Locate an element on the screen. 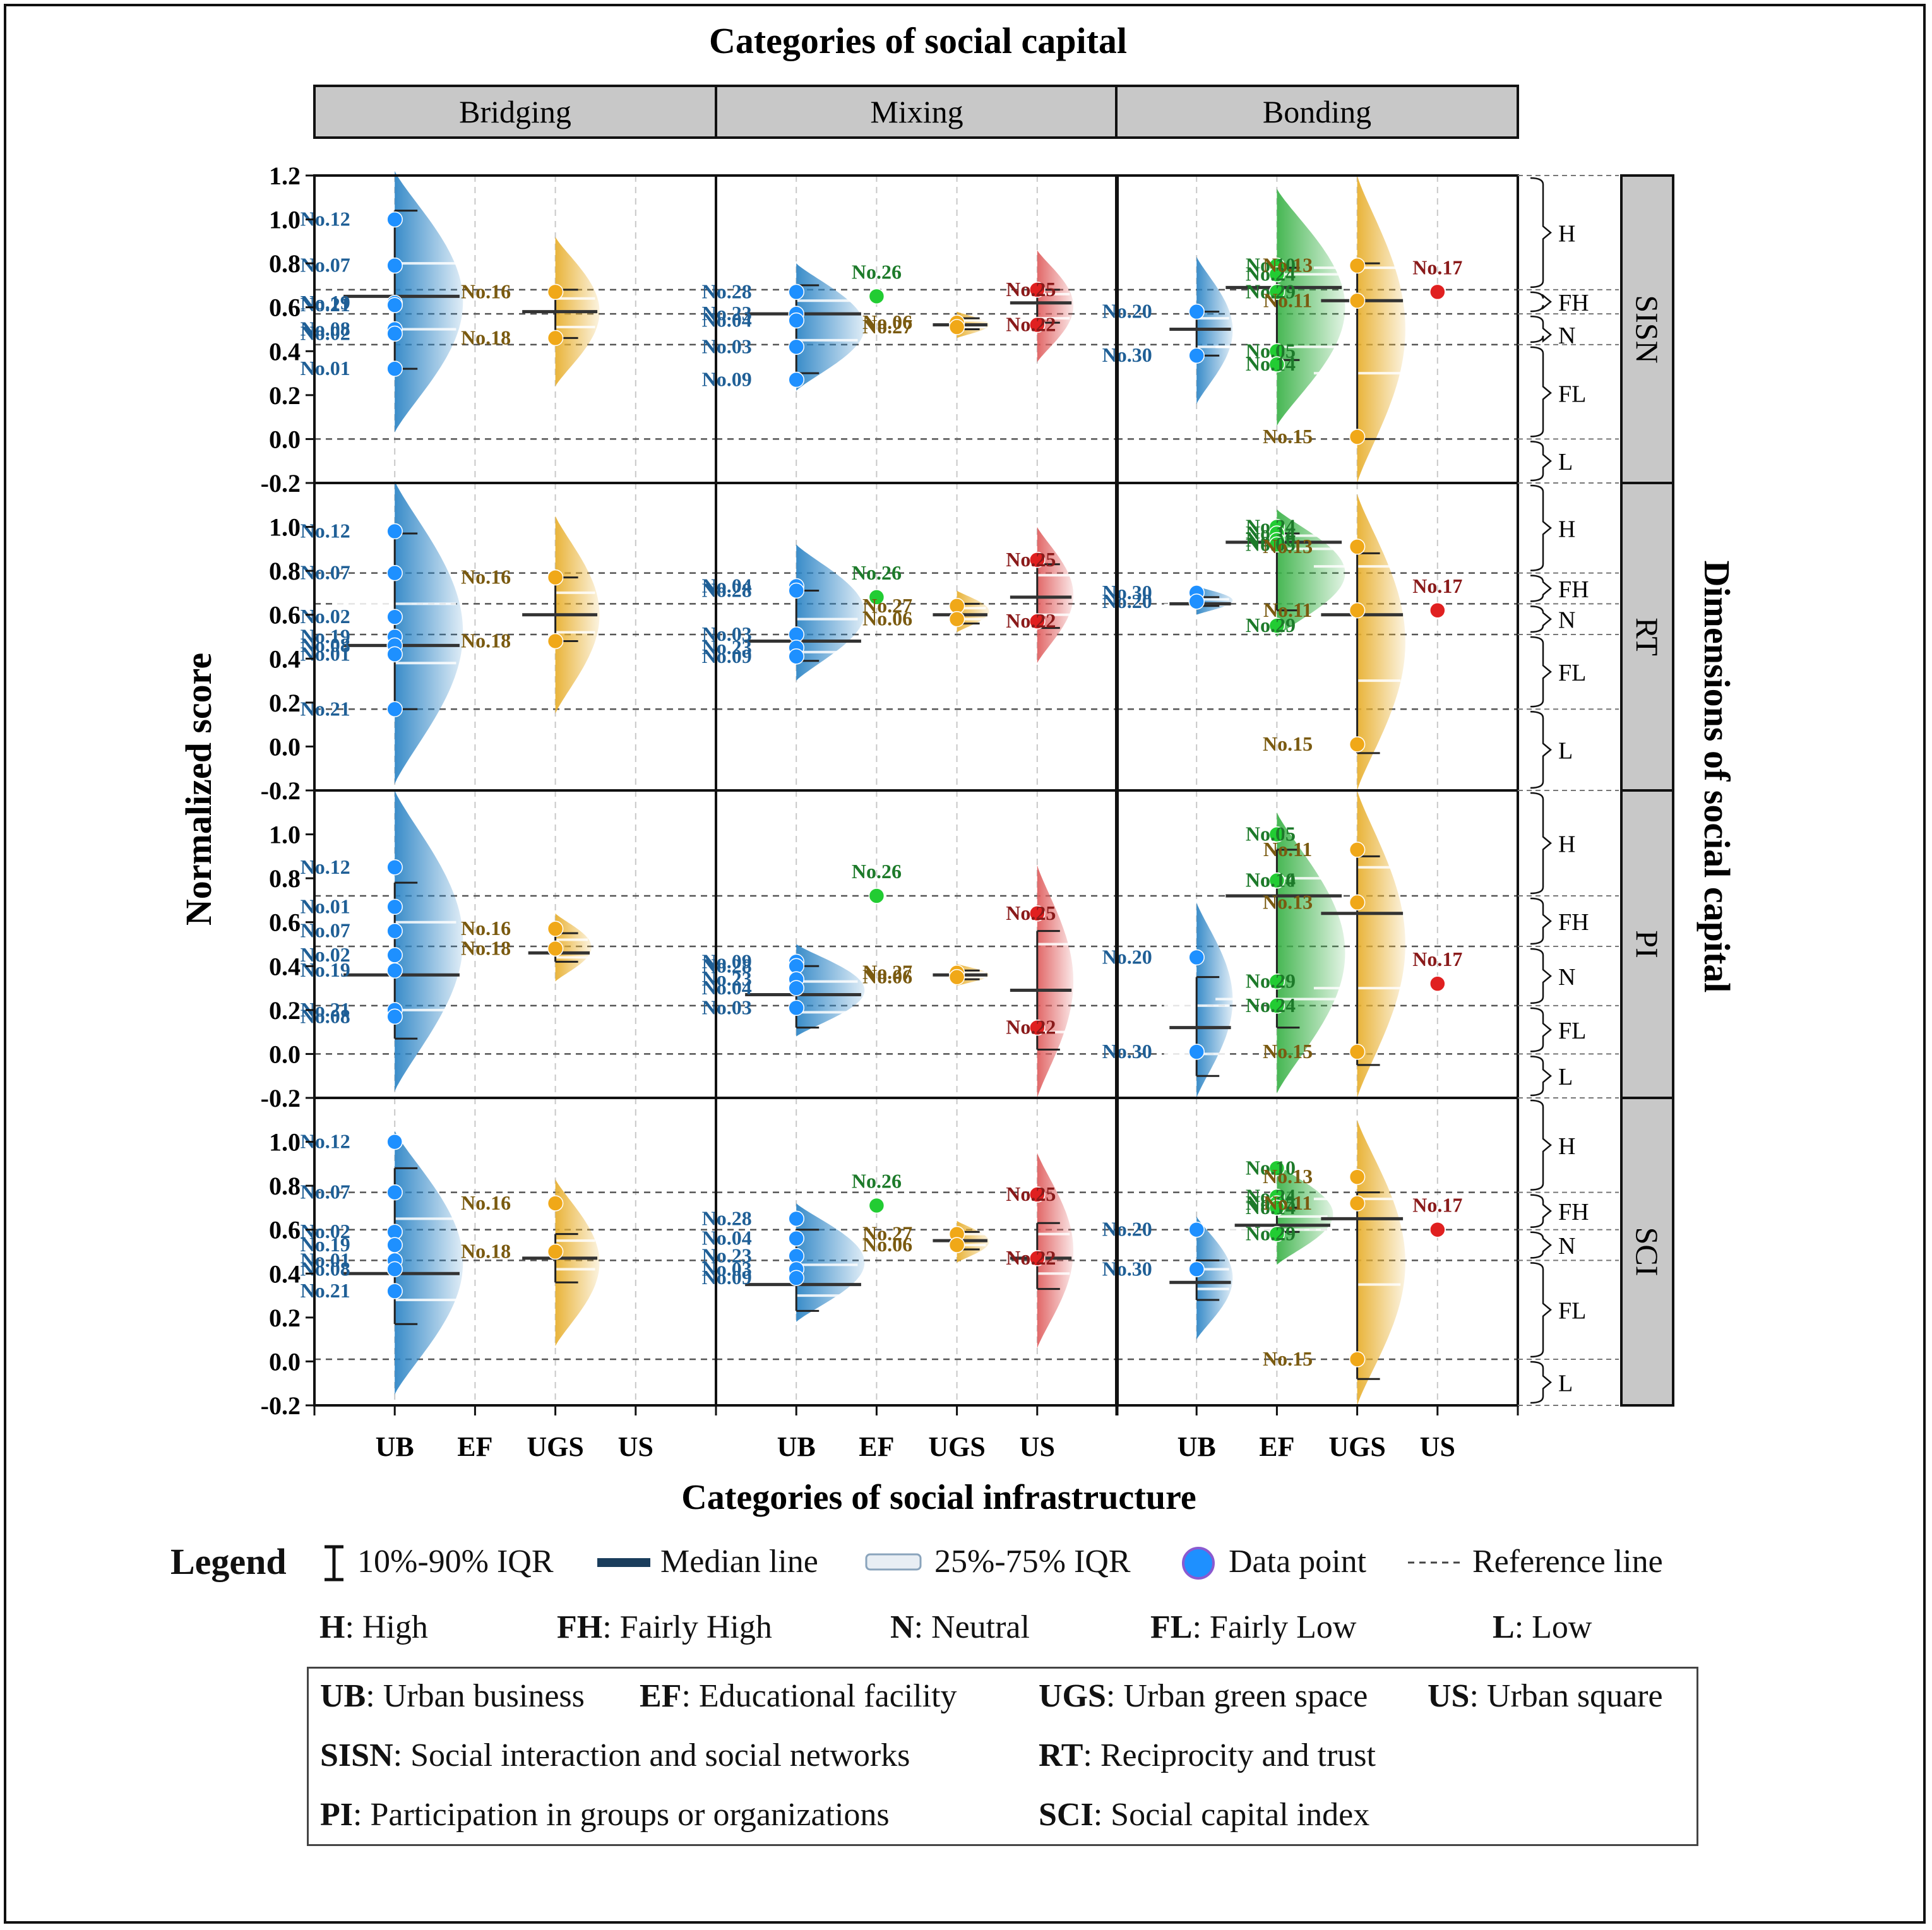 The width and height of the screenshot is (1932, 1930). legend-item-reference: Reference line is located at coordinates (1567, 1562).